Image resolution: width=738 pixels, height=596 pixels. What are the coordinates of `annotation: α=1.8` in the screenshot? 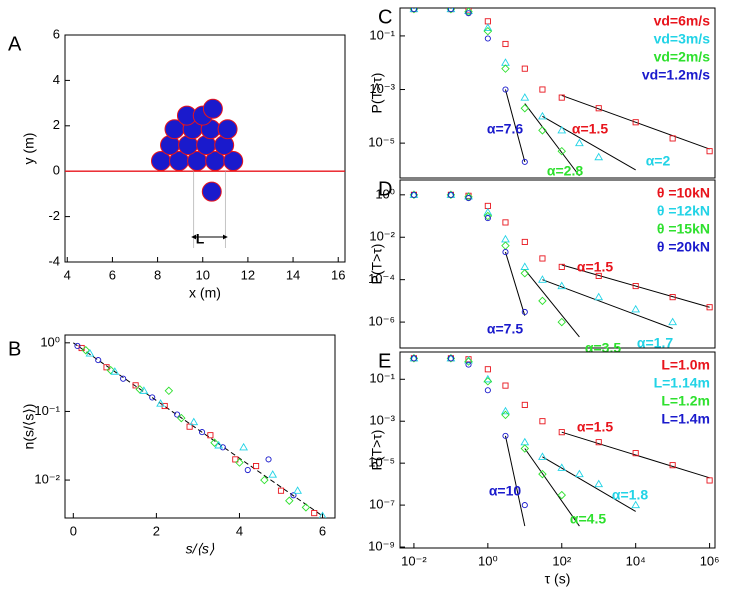 It's located at (630, 495).